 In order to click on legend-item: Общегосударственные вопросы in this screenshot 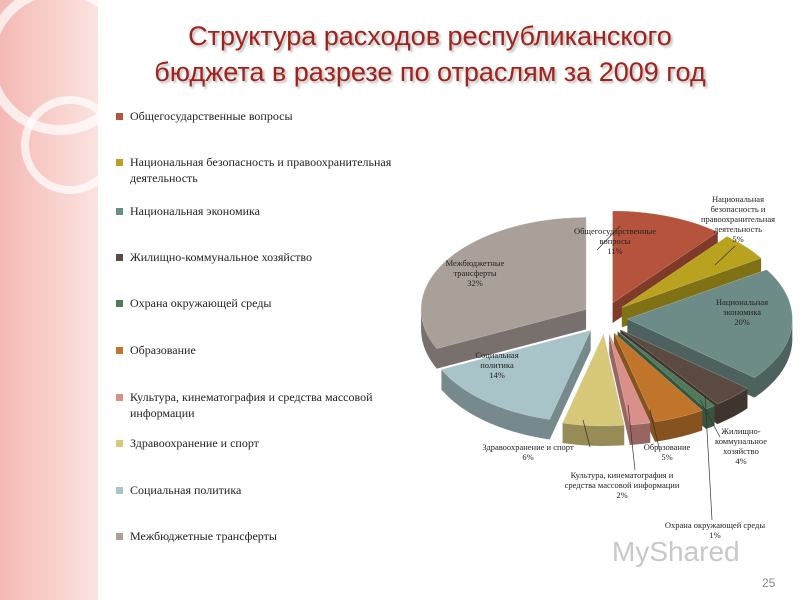, I will do `click(258, 116)`.